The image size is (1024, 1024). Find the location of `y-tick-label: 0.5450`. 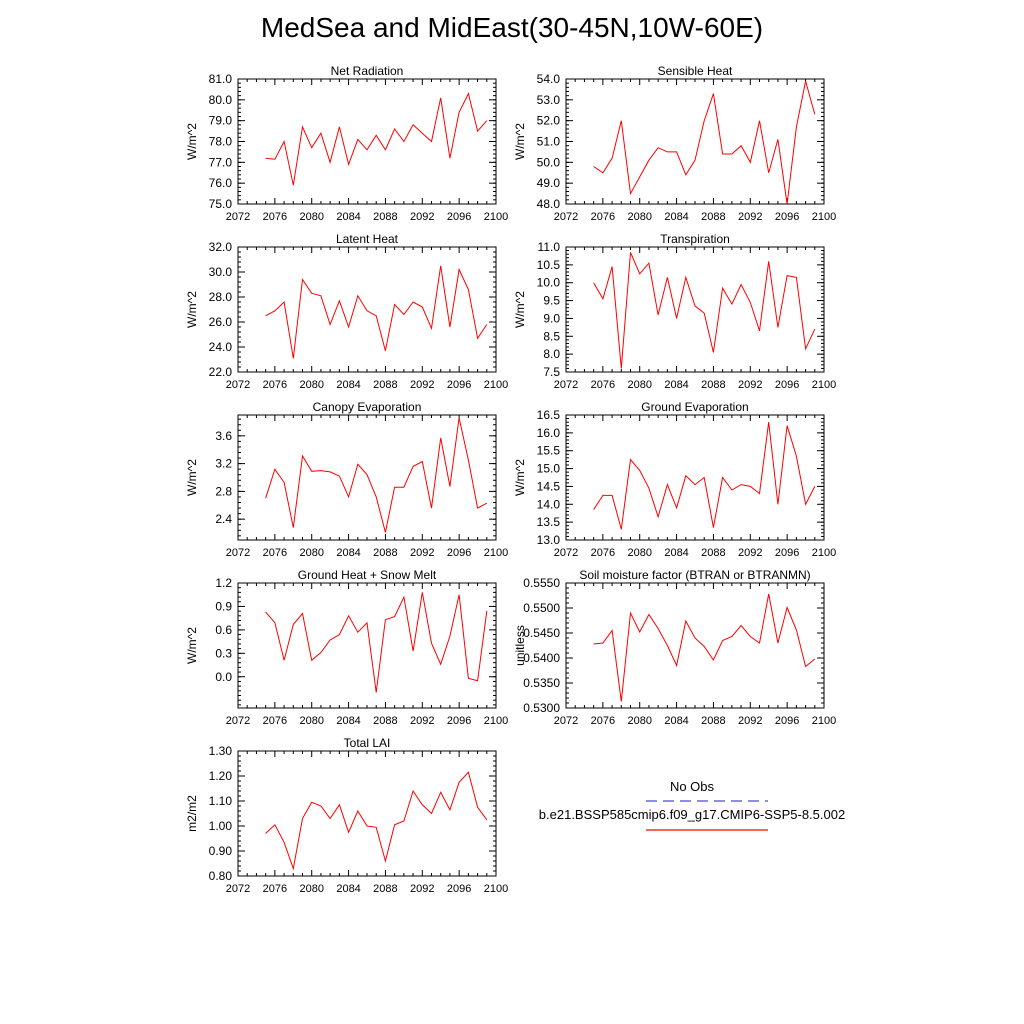

y-tick-label: 0.5450 is located at coordinates (541, 633).